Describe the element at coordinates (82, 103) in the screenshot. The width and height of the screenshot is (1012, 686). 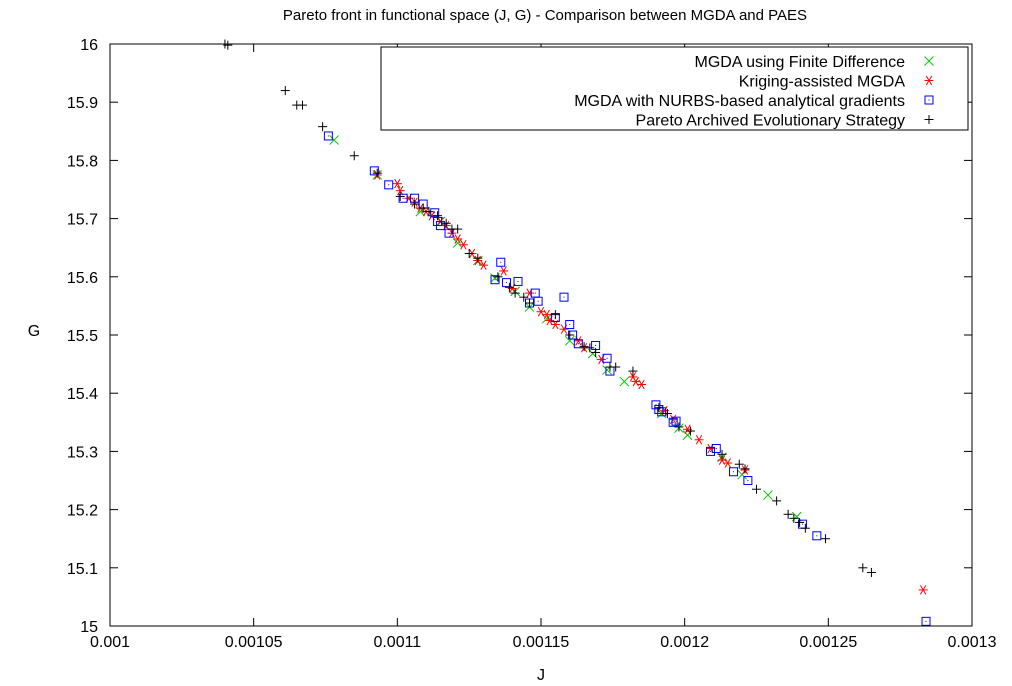
I see `y-tick-label: 15.9` at that location.